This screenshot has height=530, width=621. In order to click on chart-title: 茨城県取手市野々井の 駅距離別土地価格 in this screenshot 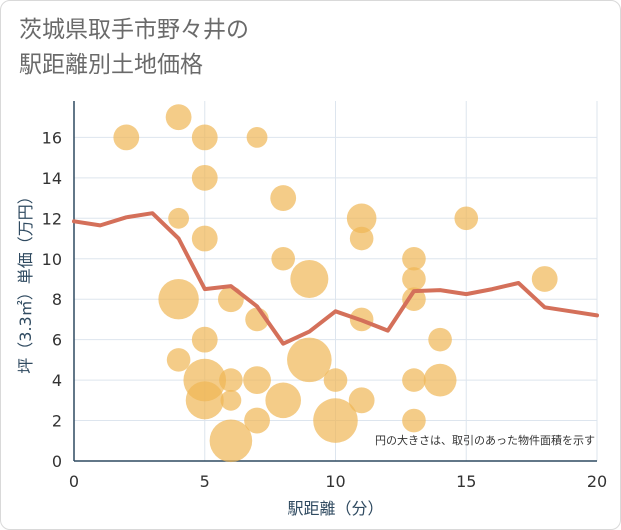, I will do `click(134, 48)`.